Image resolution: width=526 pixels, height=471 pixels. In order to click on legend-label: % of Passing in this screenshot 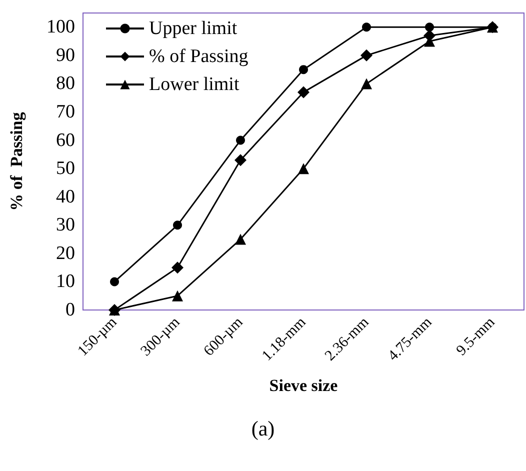, I will do `click(199, 56)`.